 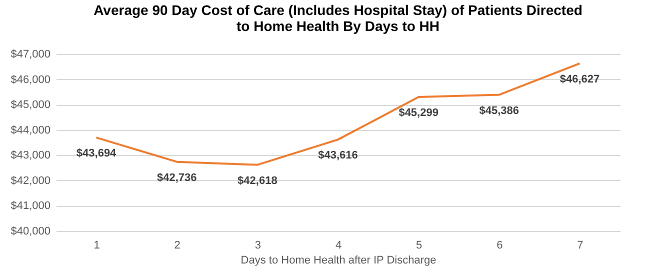 I want to click on data-label: $42,618, so click(x=258, y=180).